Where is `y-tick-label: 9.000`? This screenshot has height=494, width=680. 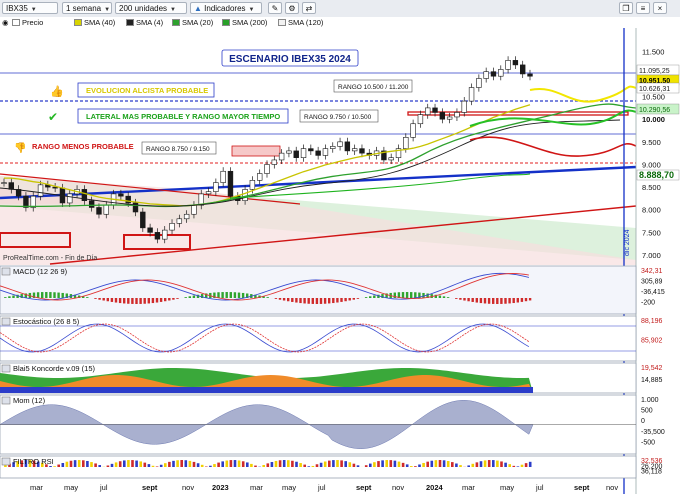
y-tick-label: 9.000 is located at coordinates (651, 164).